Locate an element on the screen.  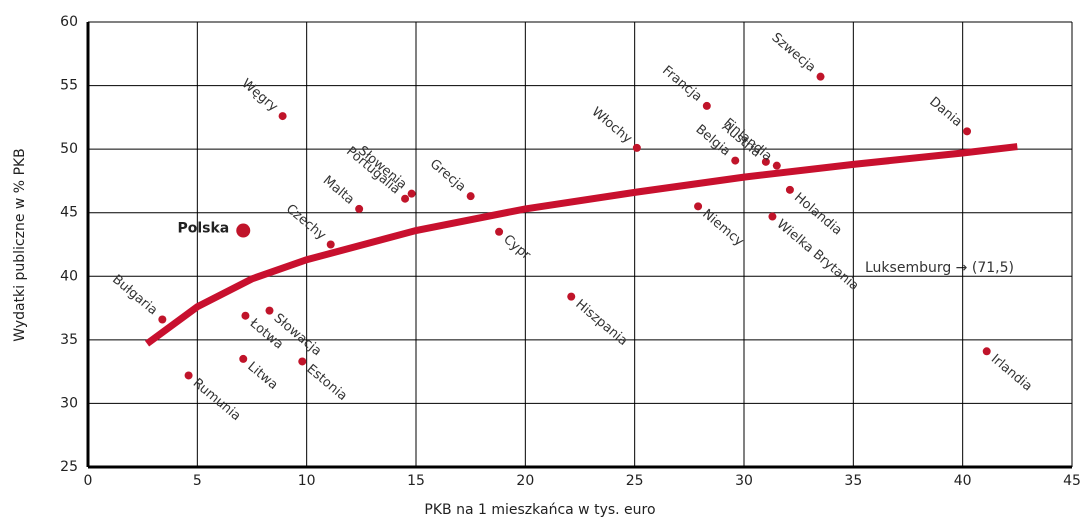
point-label: Francja is located at coordinates (682, 84).